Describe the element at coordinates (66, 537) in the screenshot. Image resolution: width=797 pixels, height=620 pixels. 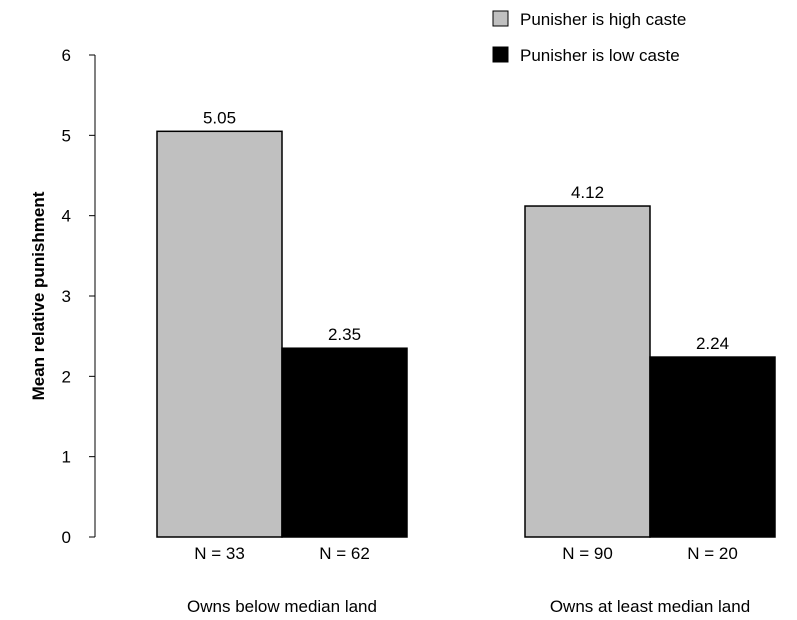
I see `y-tick-label: 0` at that location.